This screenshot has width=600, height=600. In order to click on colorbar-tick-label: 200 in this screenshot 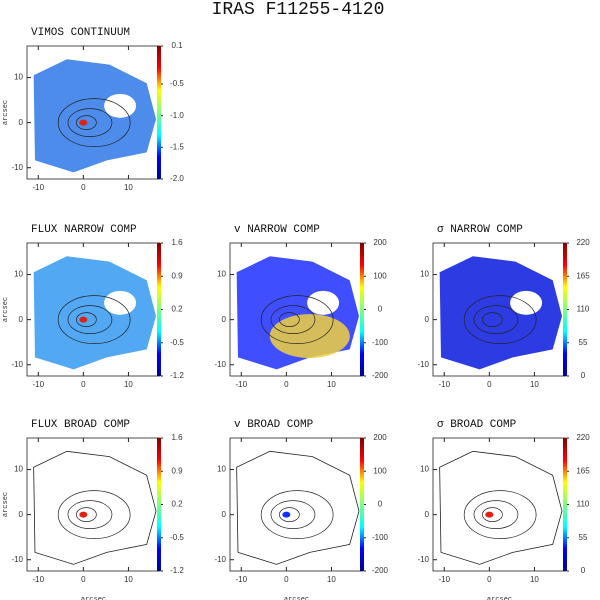, I will do `click(380, 437)`.